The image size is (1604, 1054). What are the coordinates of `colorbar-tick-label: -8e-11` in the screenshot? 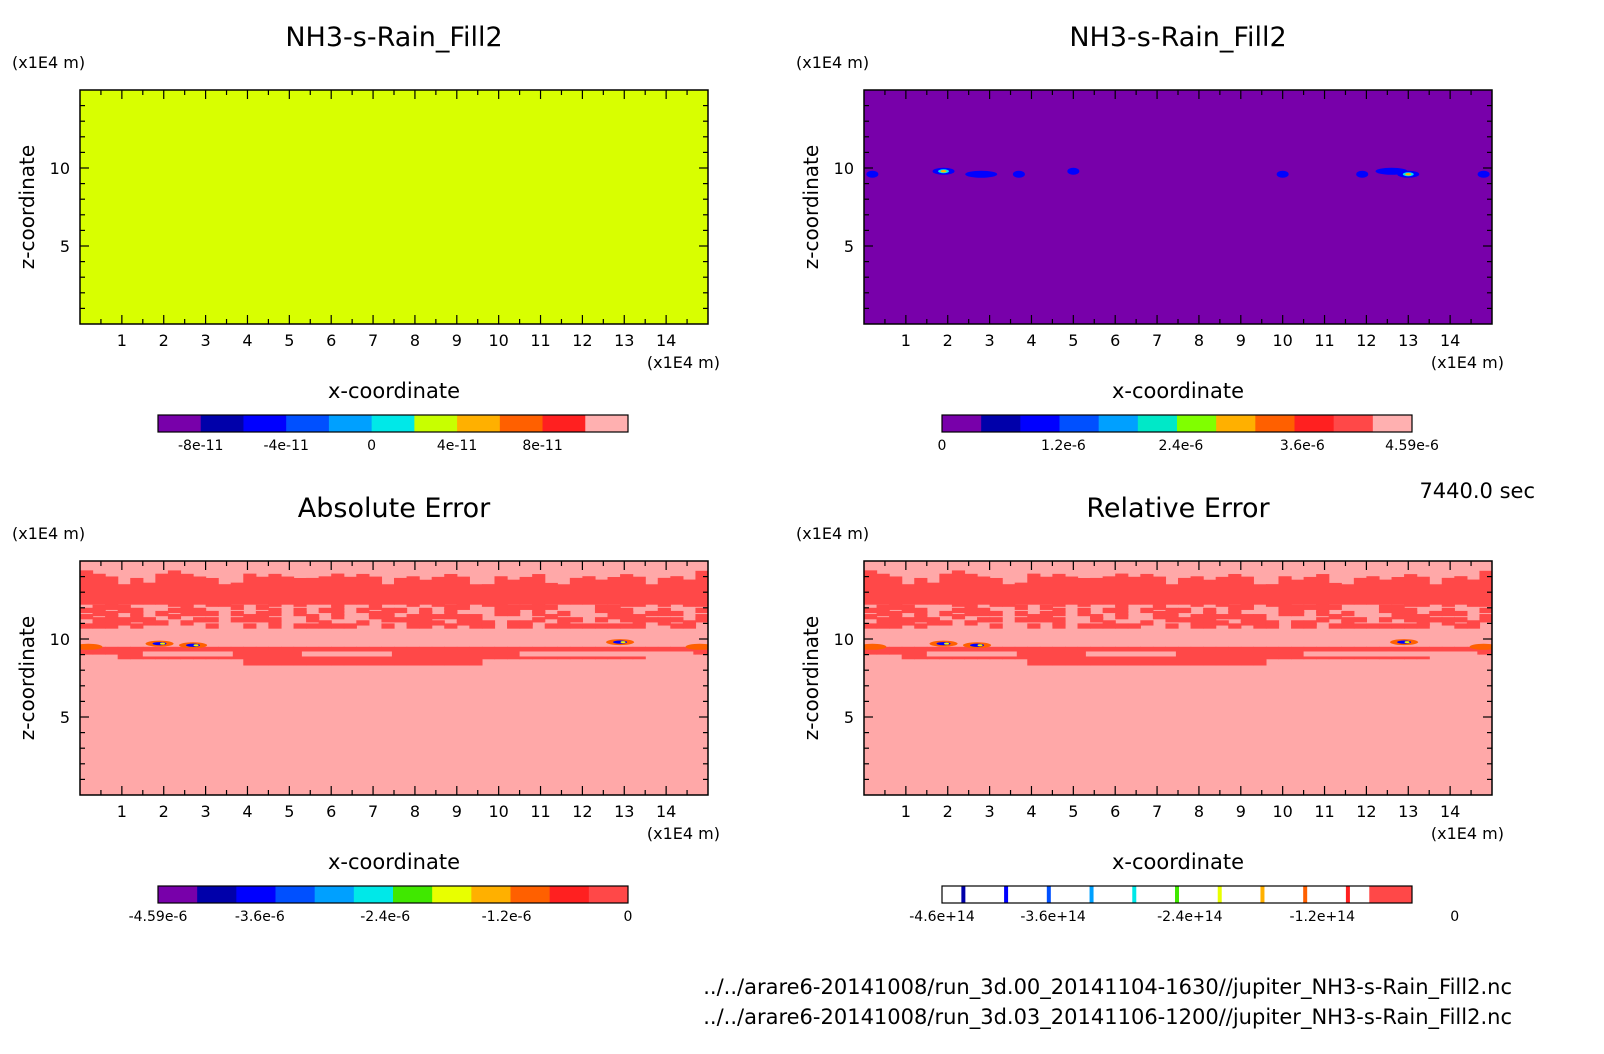 It's located at (200, 446).